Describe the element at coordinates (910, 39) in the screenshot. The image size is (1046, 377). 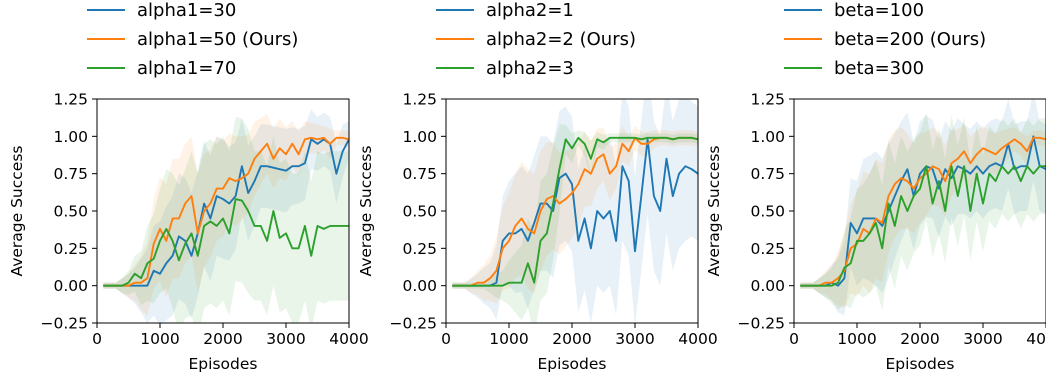
I see `legend-label-2: beta=200 (Ours)` at that location.